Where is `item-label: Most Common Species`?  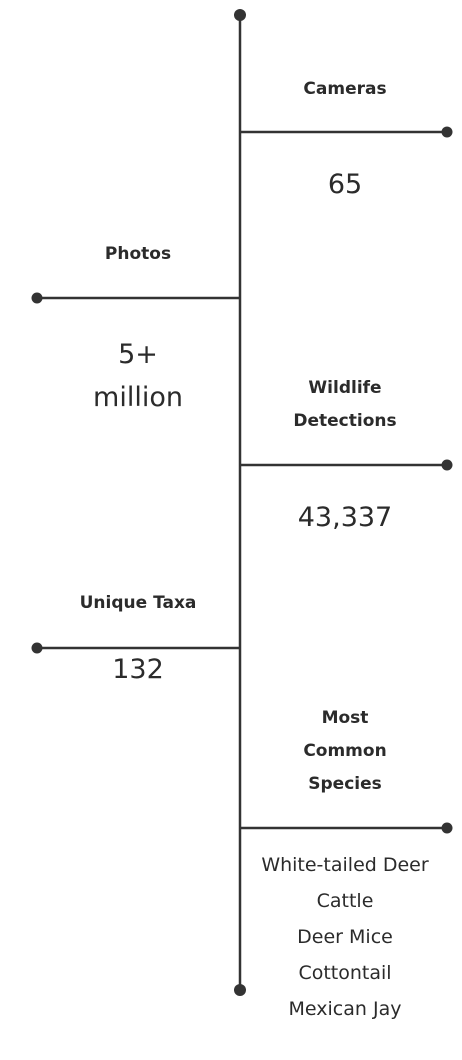 item-label: Most Common Species is located at coordinates (345, 751).